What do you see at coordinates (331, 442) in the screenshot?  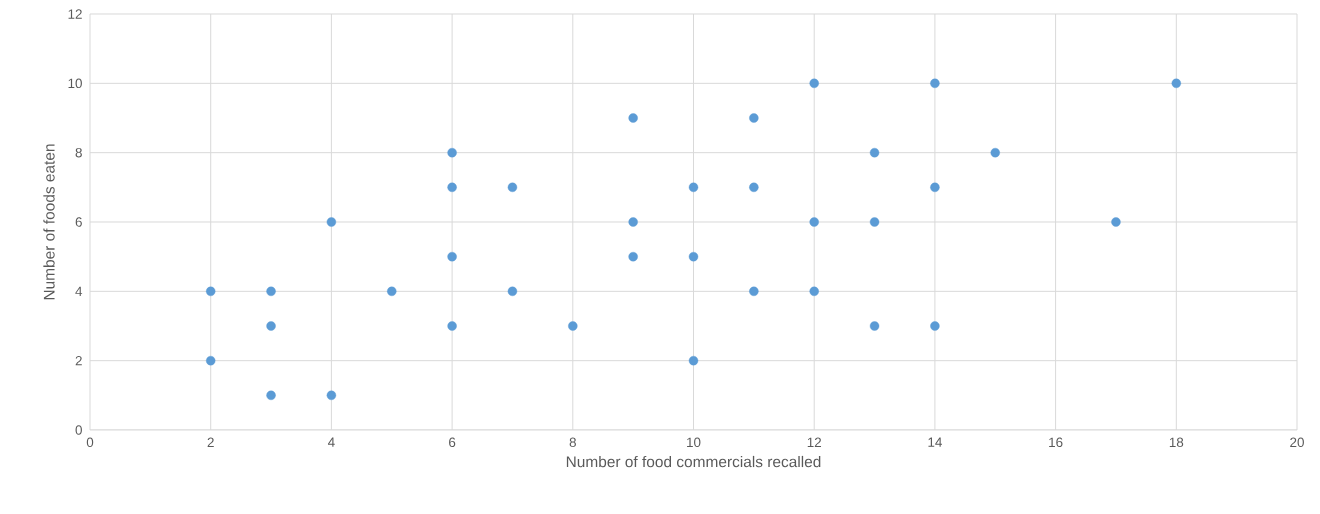 I see `x-tick-label: 4` at bounding box center [331, 442].